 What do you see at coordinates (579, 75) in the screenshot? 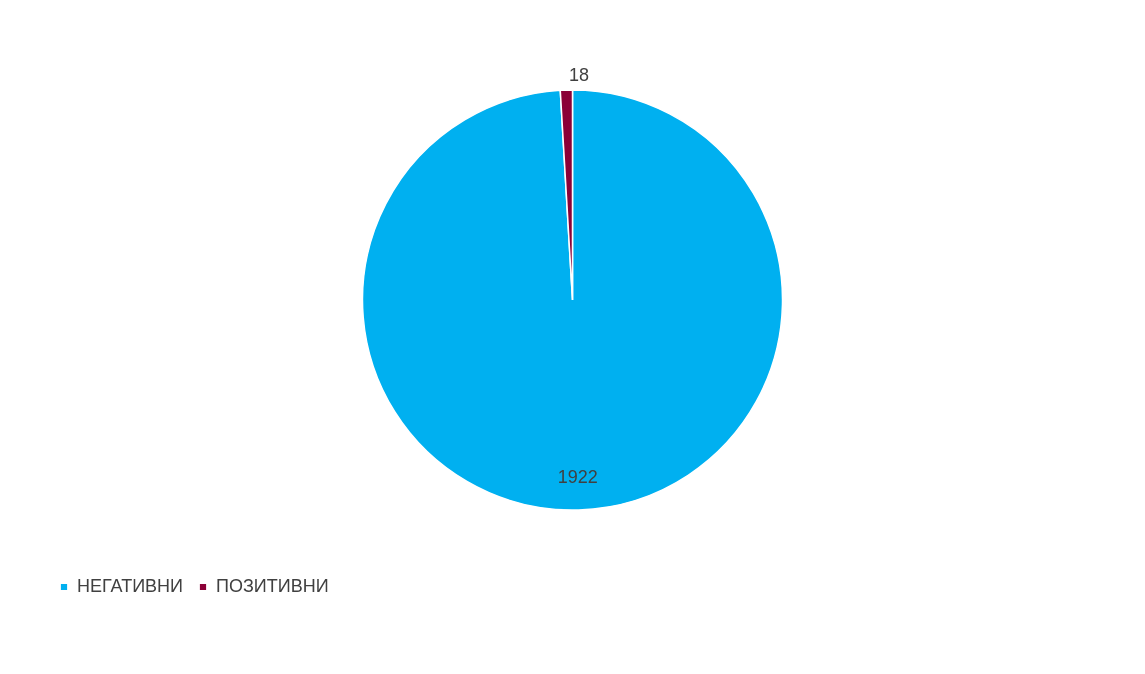
I see `data-label: 18` at bounding box center [579, 75].